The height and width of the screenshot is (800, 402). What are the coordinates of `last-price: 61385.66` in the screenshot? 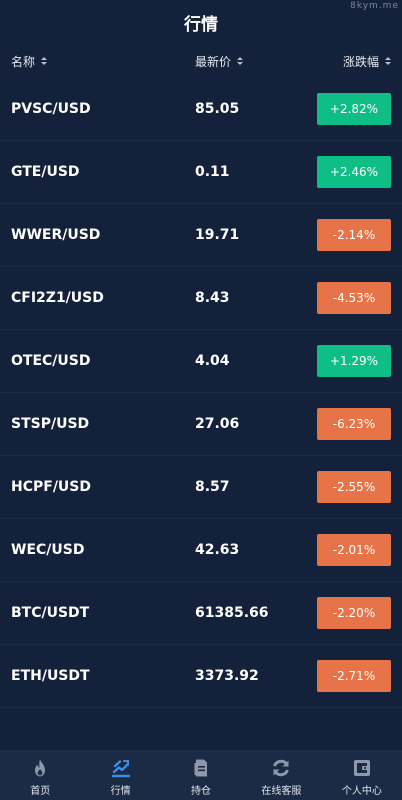 It's located at (232, 613).